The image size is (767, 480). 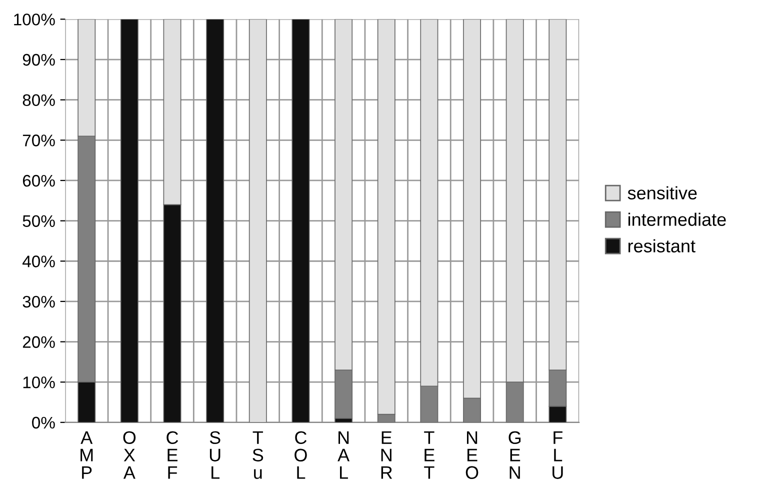 What do you see at coordinates (38, 100) in the screenshot?
I see `y-tick-label: 80%` at bounding box center [38, 100].